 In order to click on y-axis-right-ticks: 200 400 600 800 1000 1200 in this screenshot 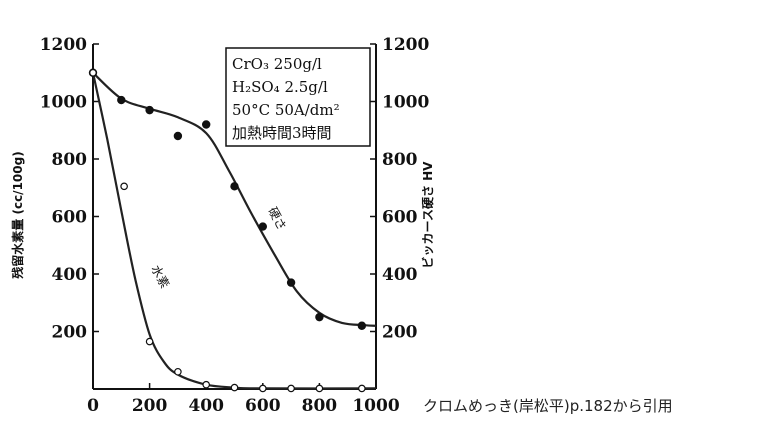, I will do `click(399, 189)`.